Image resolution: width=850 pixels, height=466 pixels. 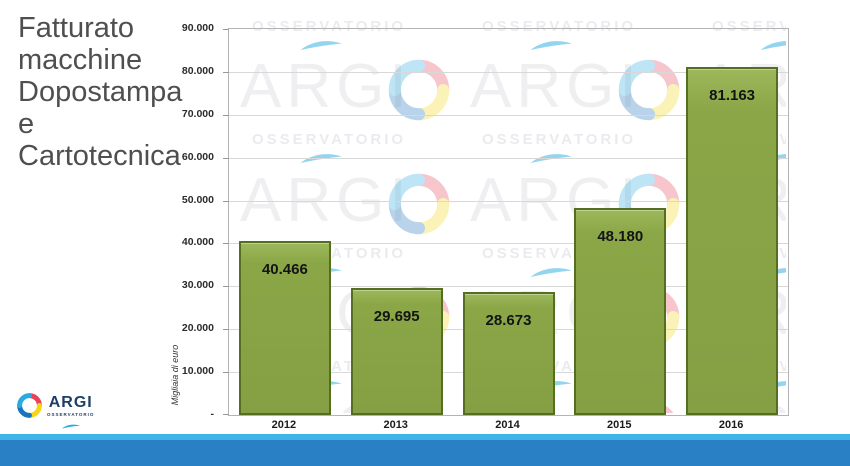 What do you see at coordinates (100, 92) in the screenshot?
I see `page-title-line: Dopostampa` at bounding box center [100, 92].